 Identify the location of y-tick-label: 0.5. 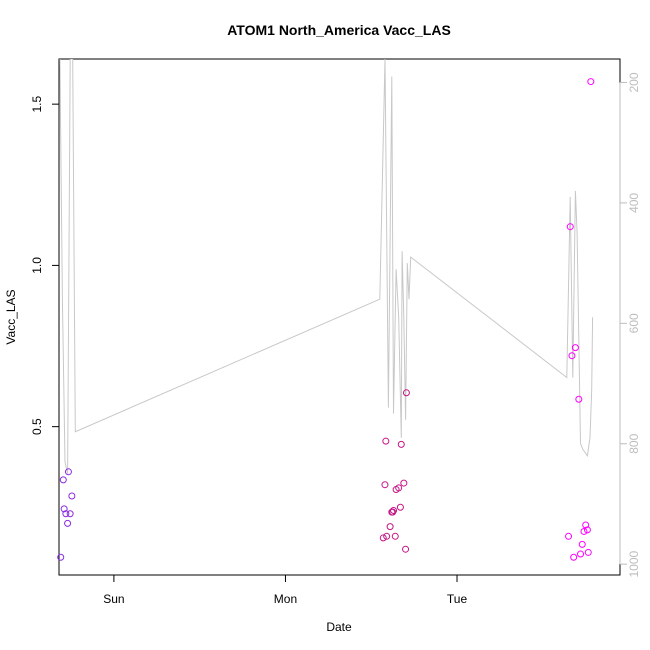
(37, 426).